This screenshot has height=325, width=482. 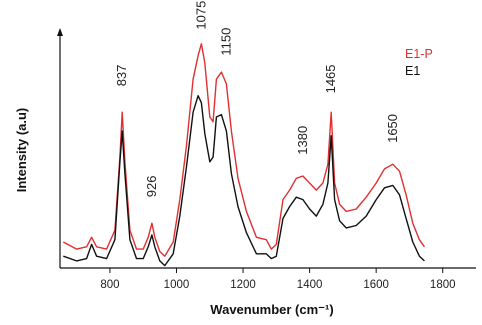 I want to click on peak-label-1465: 1465, so click(x=330, y=78).